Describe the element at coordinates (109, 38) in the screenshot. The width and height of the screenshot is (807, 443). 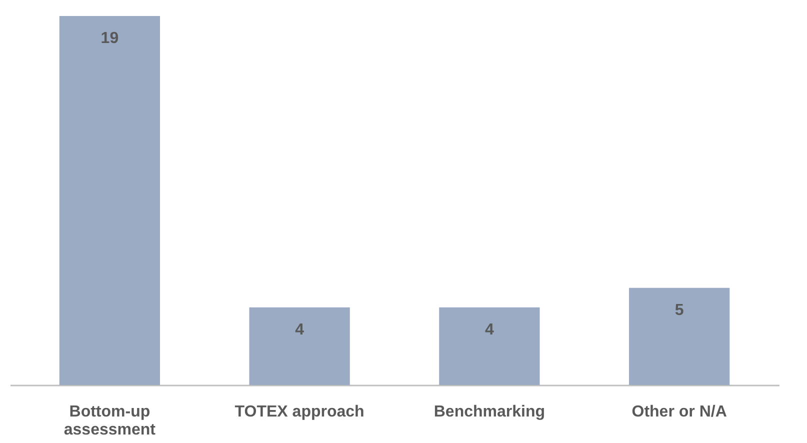
I see `data-label: 19` at that location.